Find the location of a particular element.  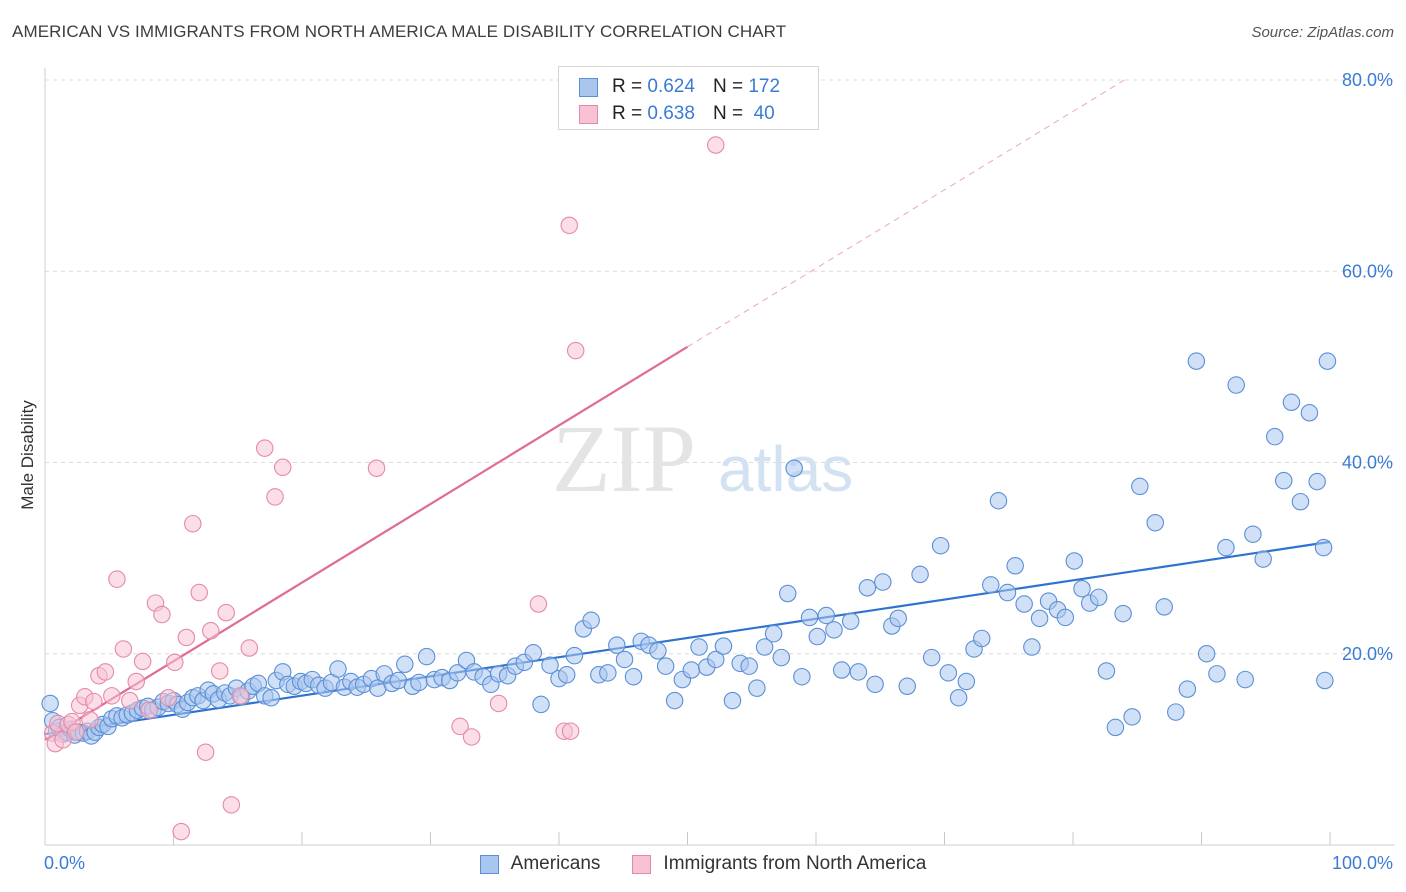

y-tick-label: 80.0% is located at coordinates (1367, 80).